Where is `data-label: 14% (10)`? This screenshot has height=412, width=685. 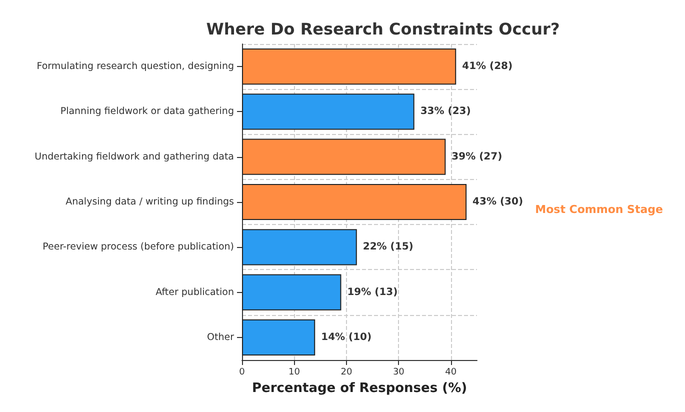 data-label: 14% (10) is located at coordinates (346, 337).